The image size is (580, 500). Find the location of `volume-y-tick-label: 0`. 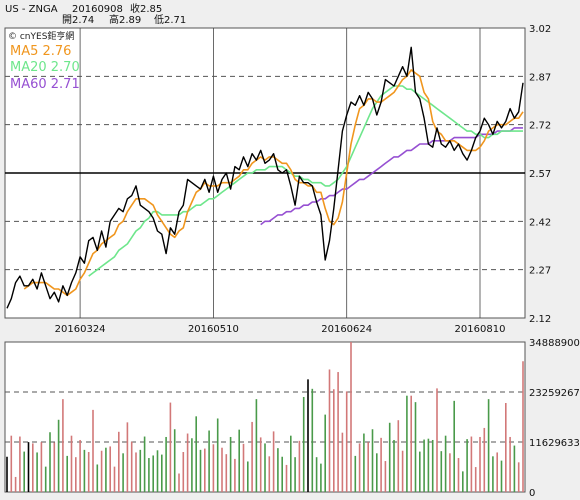

volume-y-tick-label: 0 is located at coordinates (532, 493).